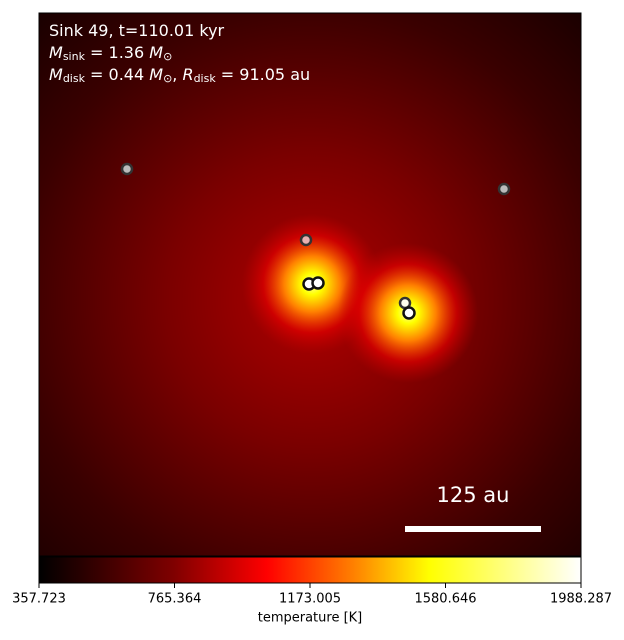 The height and width of the screenshot is (640, 624). Describe the element at coordinates (117, 74) in the screenshot. I see `text-part: = 0.44` at that location.